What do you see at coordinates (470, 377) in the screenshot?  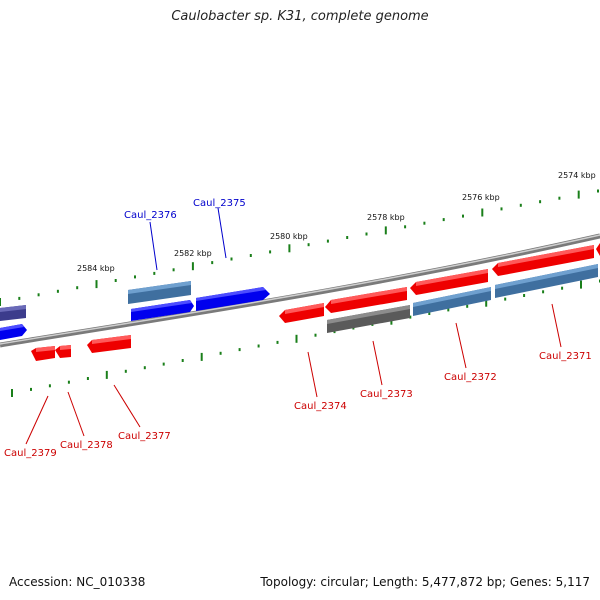 I see `gene-label-caul-2372: Caul_2372` at bounding box center [470, 377].